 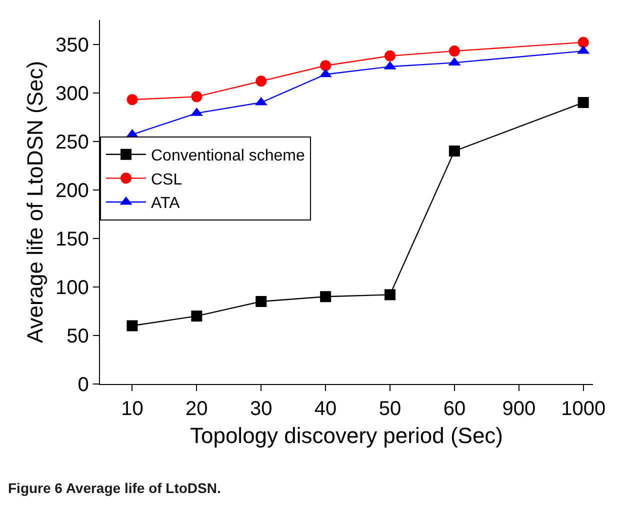 What do you see at coordinates (197, 409) in the screenshot?
I see `x-tick-label: 20` at bounding box center [197, 409].